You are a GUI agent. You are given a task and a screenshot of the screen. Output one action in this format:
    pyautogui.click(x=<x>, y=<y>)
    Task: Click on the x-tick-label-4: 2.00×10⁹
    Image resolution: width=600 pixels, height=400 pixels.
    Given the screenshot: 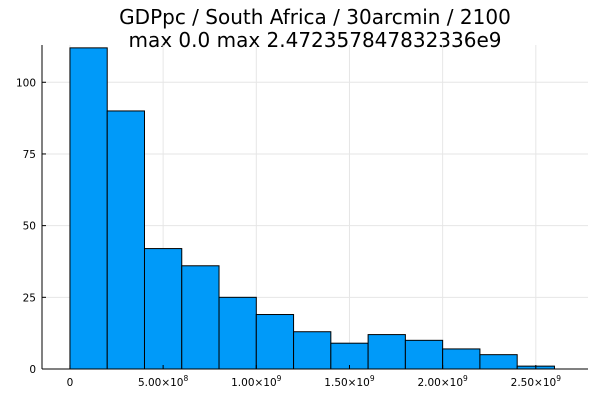 What is the action you would take?
    pyautogui.click(x=442, y=381)
    